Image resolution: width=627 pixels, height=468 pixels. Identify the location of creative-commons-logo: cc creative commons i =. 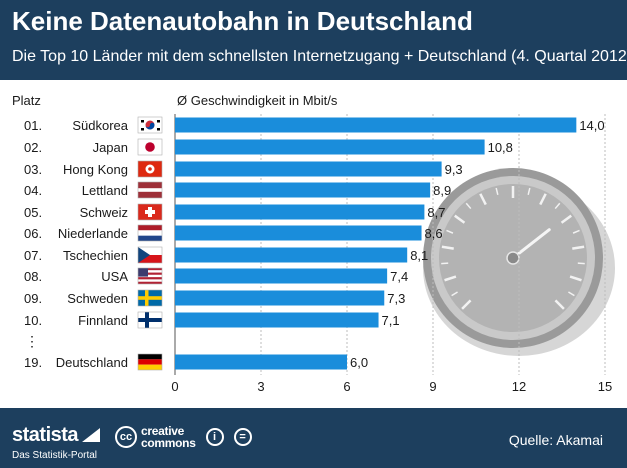
(183, 437).